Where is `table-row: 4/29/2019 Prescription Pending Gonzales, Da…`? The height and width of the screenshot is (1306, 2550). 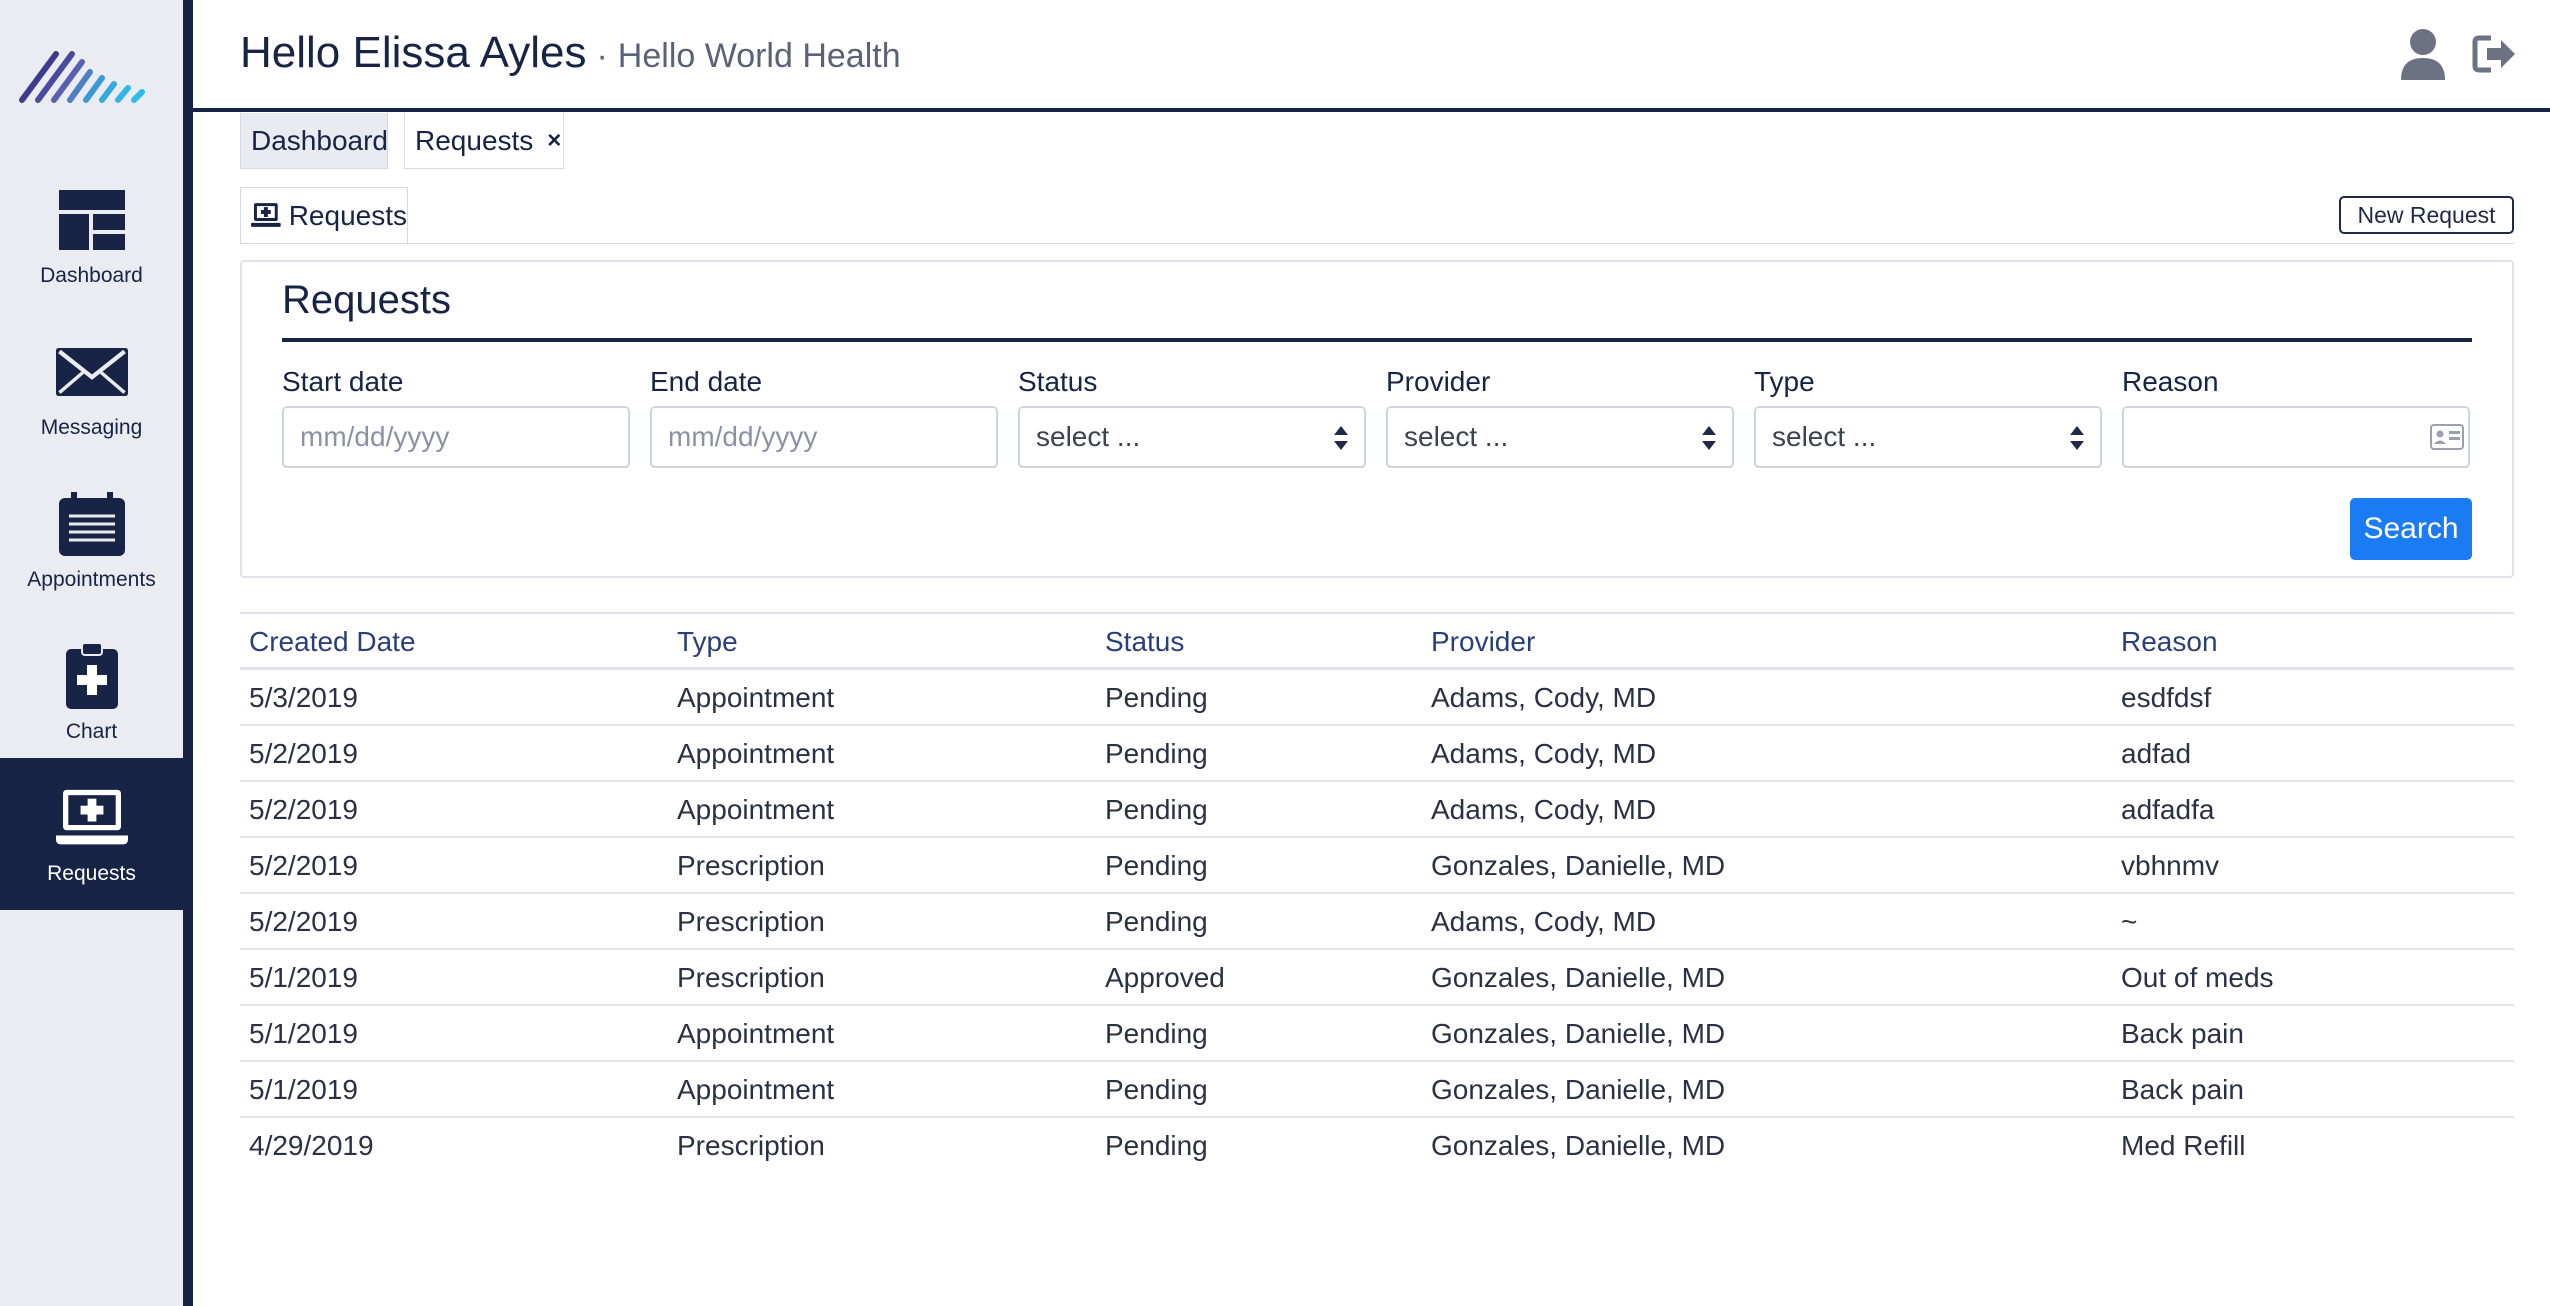
table-row: 4/29/2019 Prescription Pending Gonzales, Da… is located at coordinates (1377, 1146).